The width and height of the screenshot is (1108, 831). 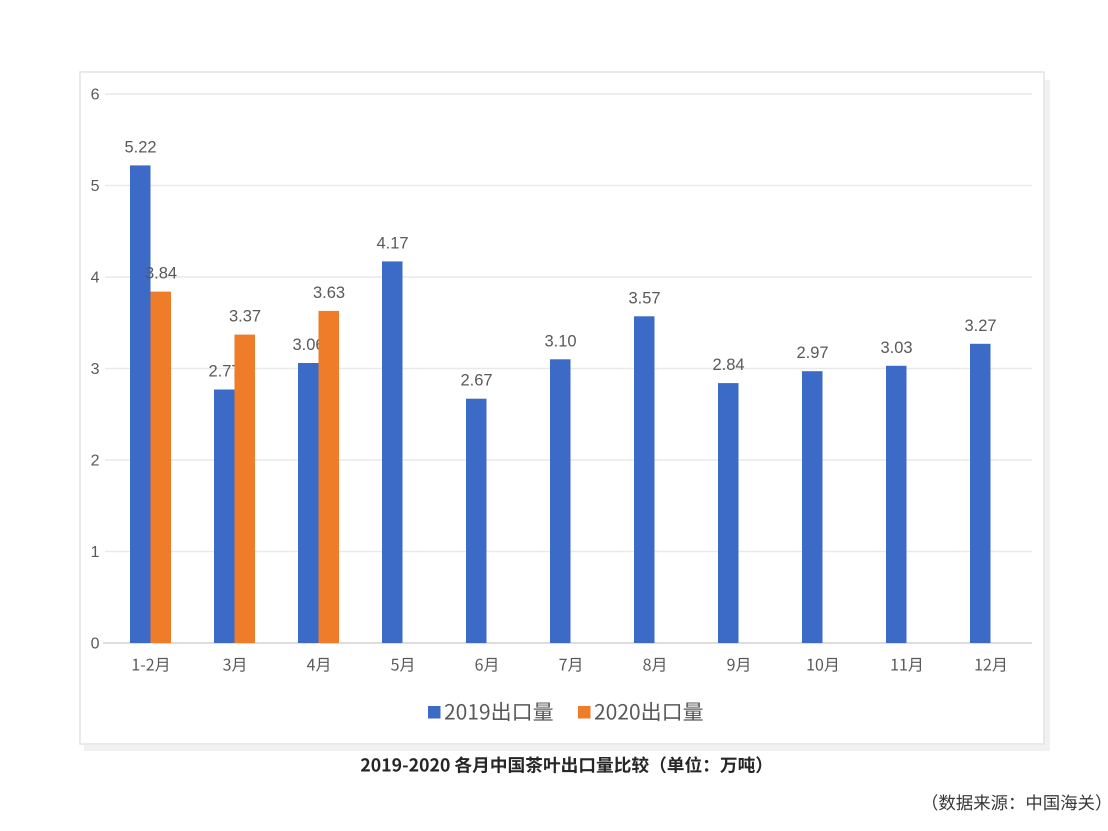 What do you see at coordinates (560, 341) in the screenshot?
I see `svg-text: 3.10` at bounding box center [560, 341].